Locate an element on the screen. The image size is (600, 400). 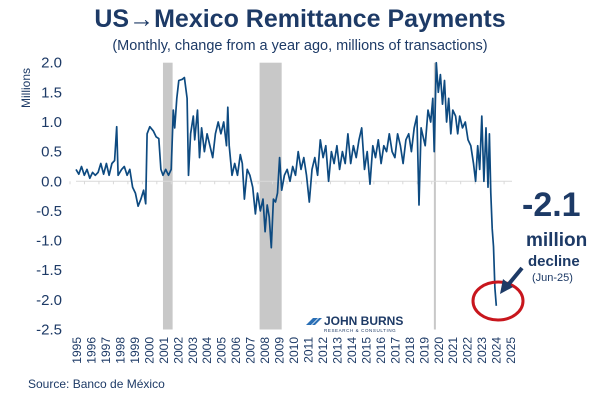
logo: JOHN BURNS RESEARCH & CONSULTING is located at coordinates (354, 323).